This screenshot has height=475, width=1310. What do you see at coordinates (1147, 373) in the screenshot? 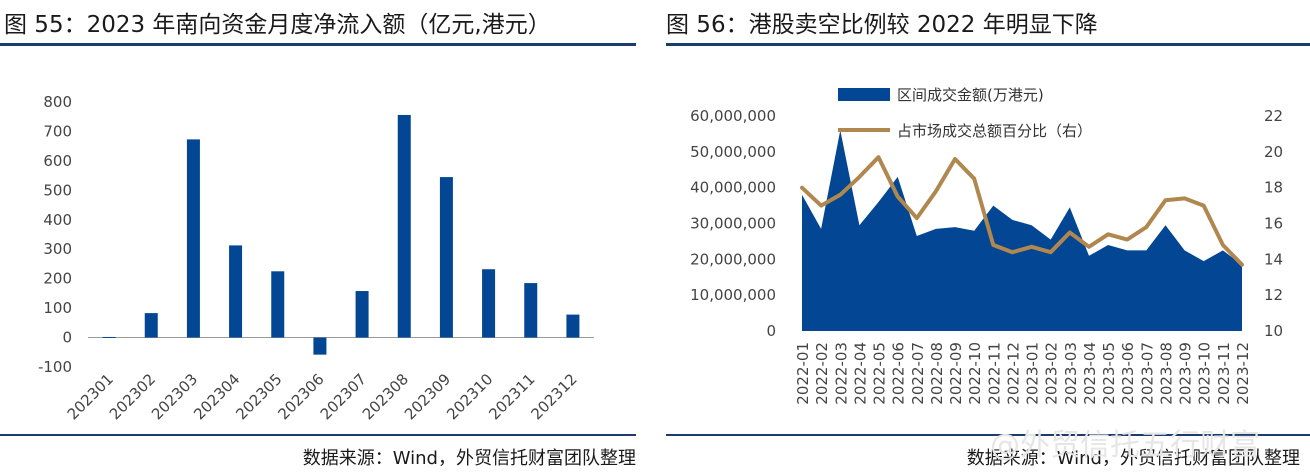
I see `x-tick-label: 2023-07` at bounding box center [1147, 373].